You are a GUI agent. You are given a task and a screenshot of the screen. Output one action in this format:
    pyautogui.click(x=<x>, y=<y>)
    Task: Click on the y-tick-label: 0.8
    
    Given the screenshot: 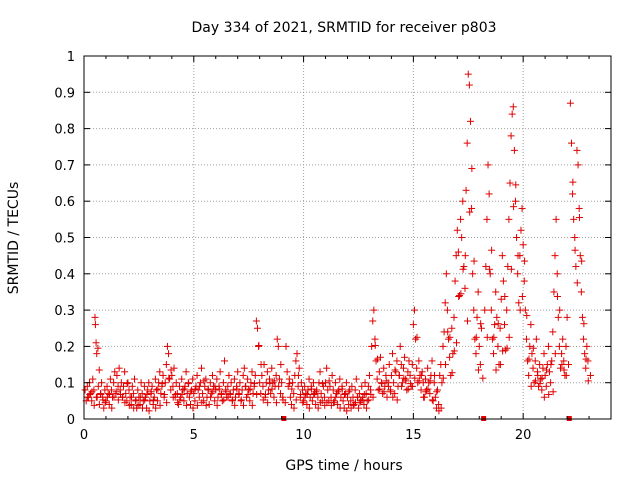 What is the action you would take?
    pyautogui.click(x=64, y=130)
    